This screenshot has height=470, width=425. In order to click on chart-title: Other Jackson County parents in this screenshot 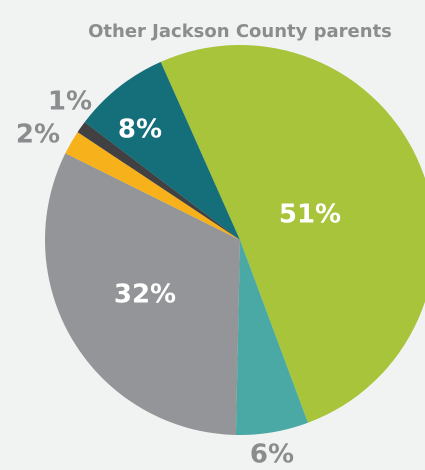, I will do `click(240, 31)`.